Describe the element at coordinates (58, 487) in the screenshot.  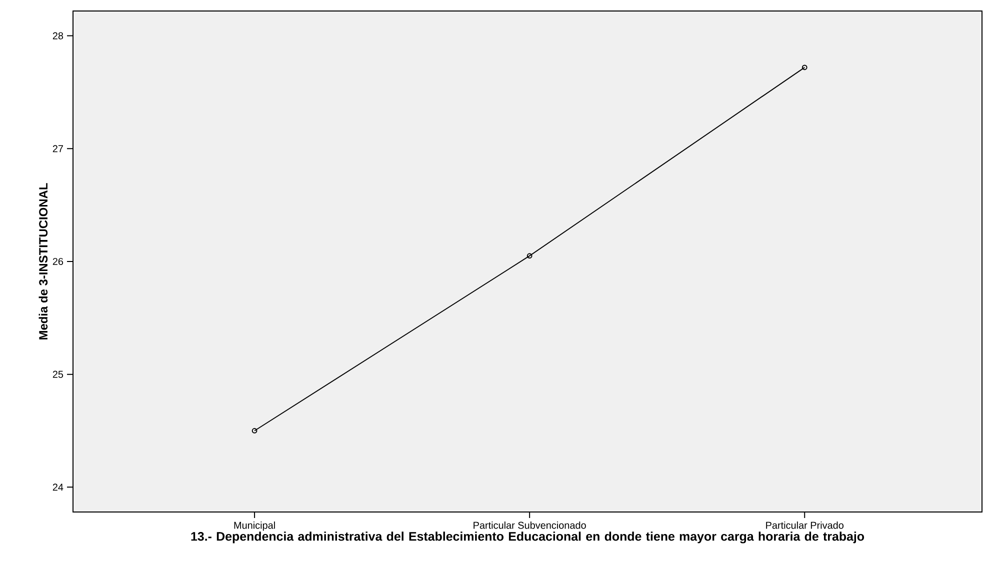
I see `y-tick-label: 24` at that location.